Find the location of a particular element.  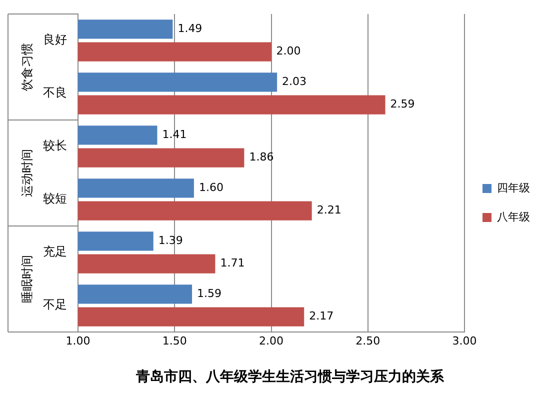

data-label: 1.59 is located at coordinates (209, 293).